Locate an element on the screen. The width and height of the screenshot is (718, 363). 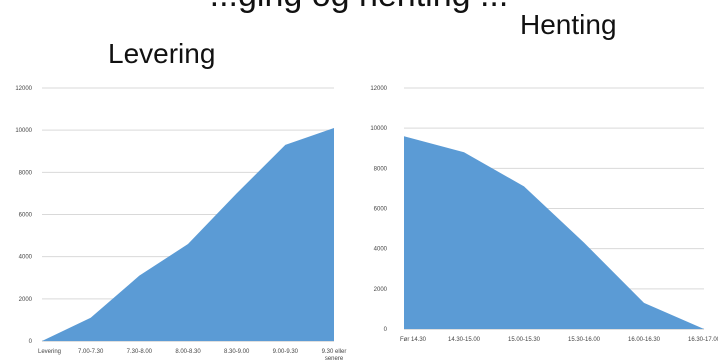
x-tick-label: 15.30-16.00 is located at coordinates (584, 340).